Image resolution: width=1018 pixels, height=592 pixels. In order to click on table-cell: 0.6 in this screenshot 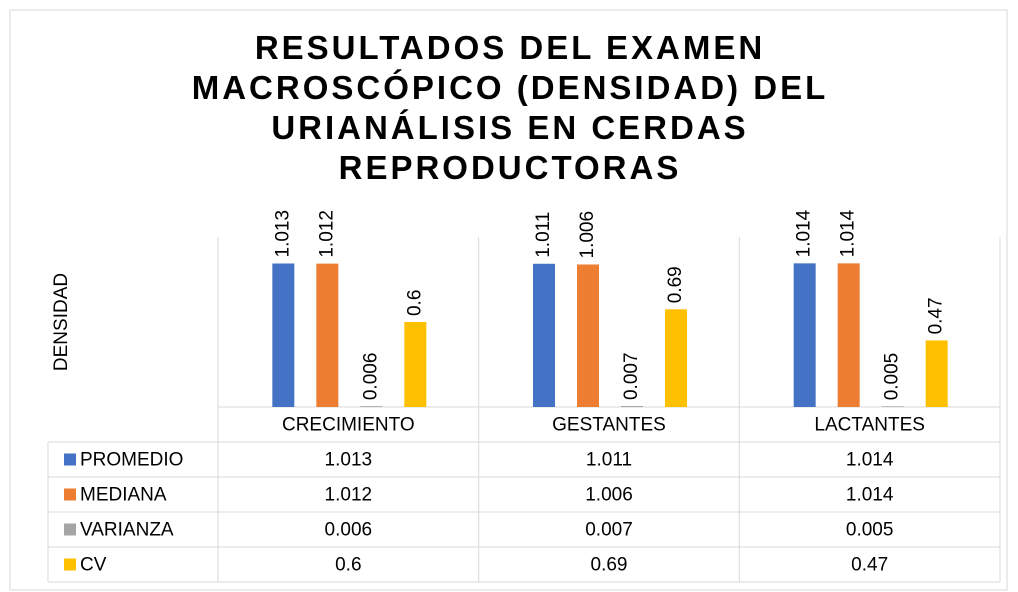, I will do `click(348, 565)`.